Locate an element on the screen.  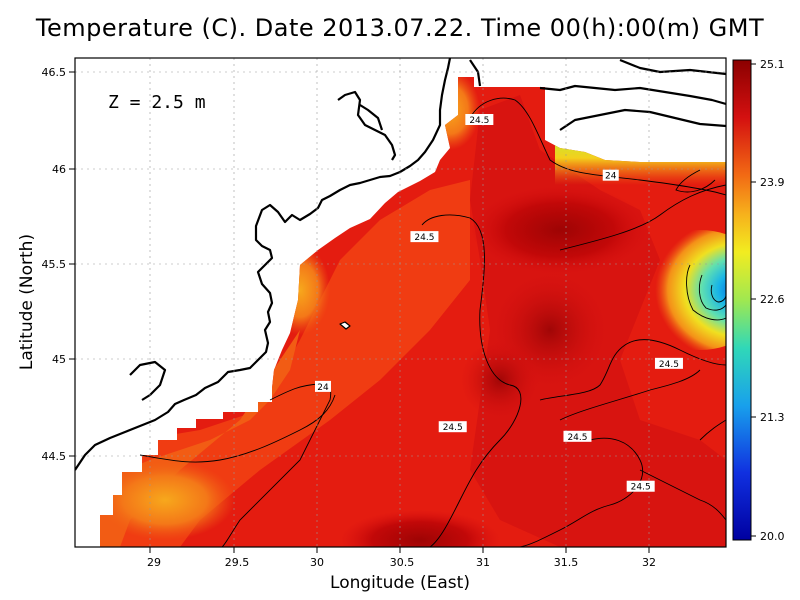
x-tick-label: 31.5 is located at coordinates (566, 562).